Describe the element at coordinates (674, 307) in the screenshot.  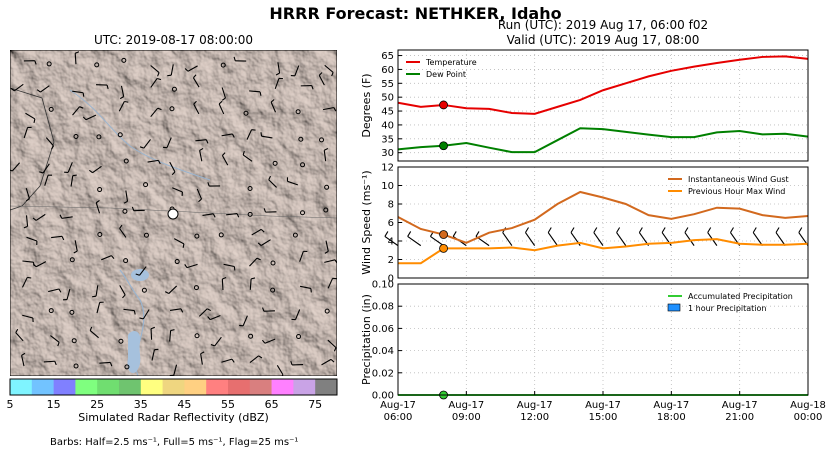
I see `legend-swatch` at that location.